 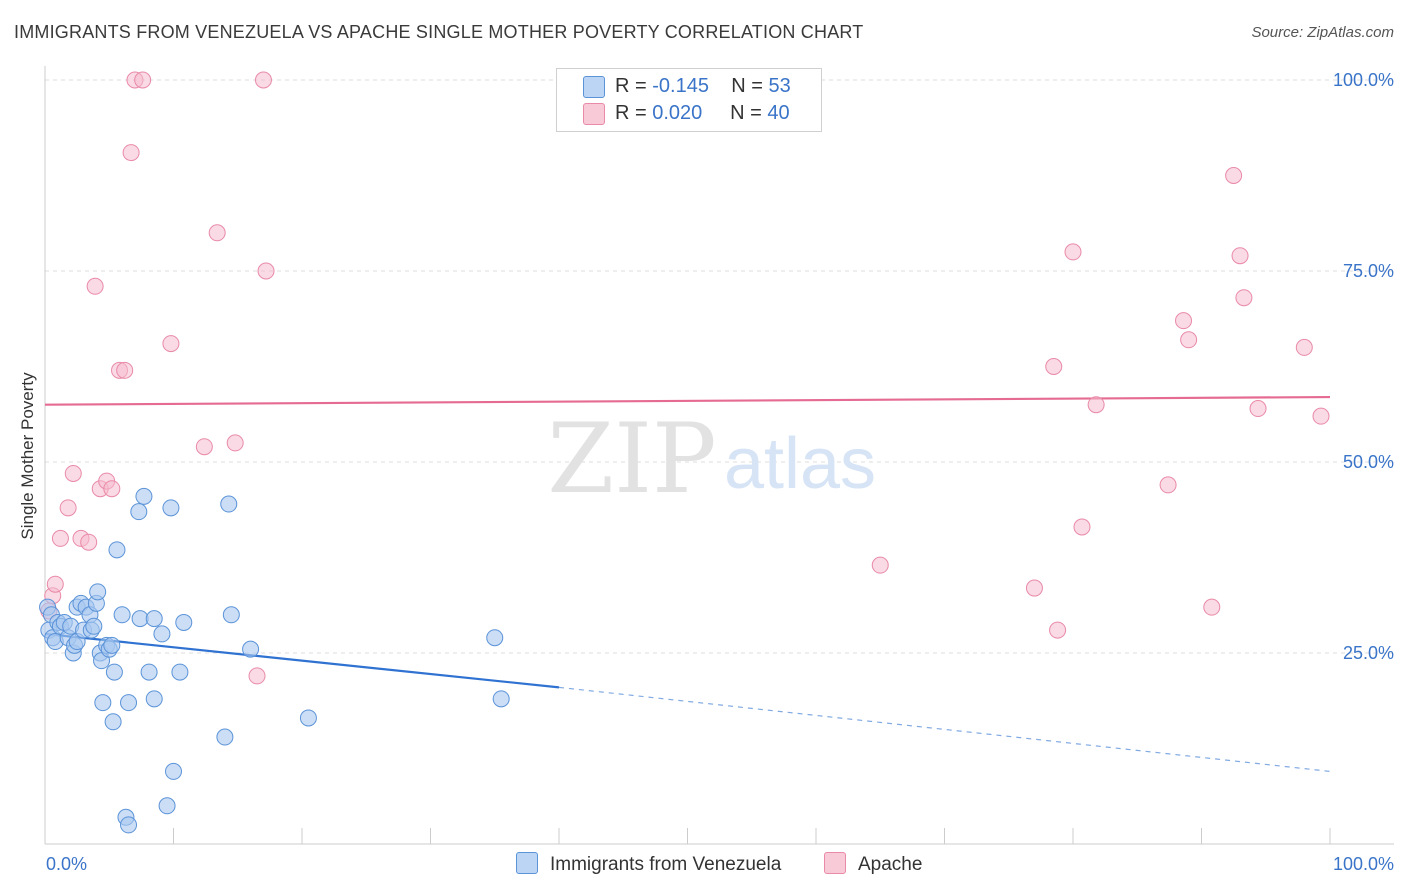 I want to click on y-axis-label: Single Mother Poverty, so click(x=27, y=456).